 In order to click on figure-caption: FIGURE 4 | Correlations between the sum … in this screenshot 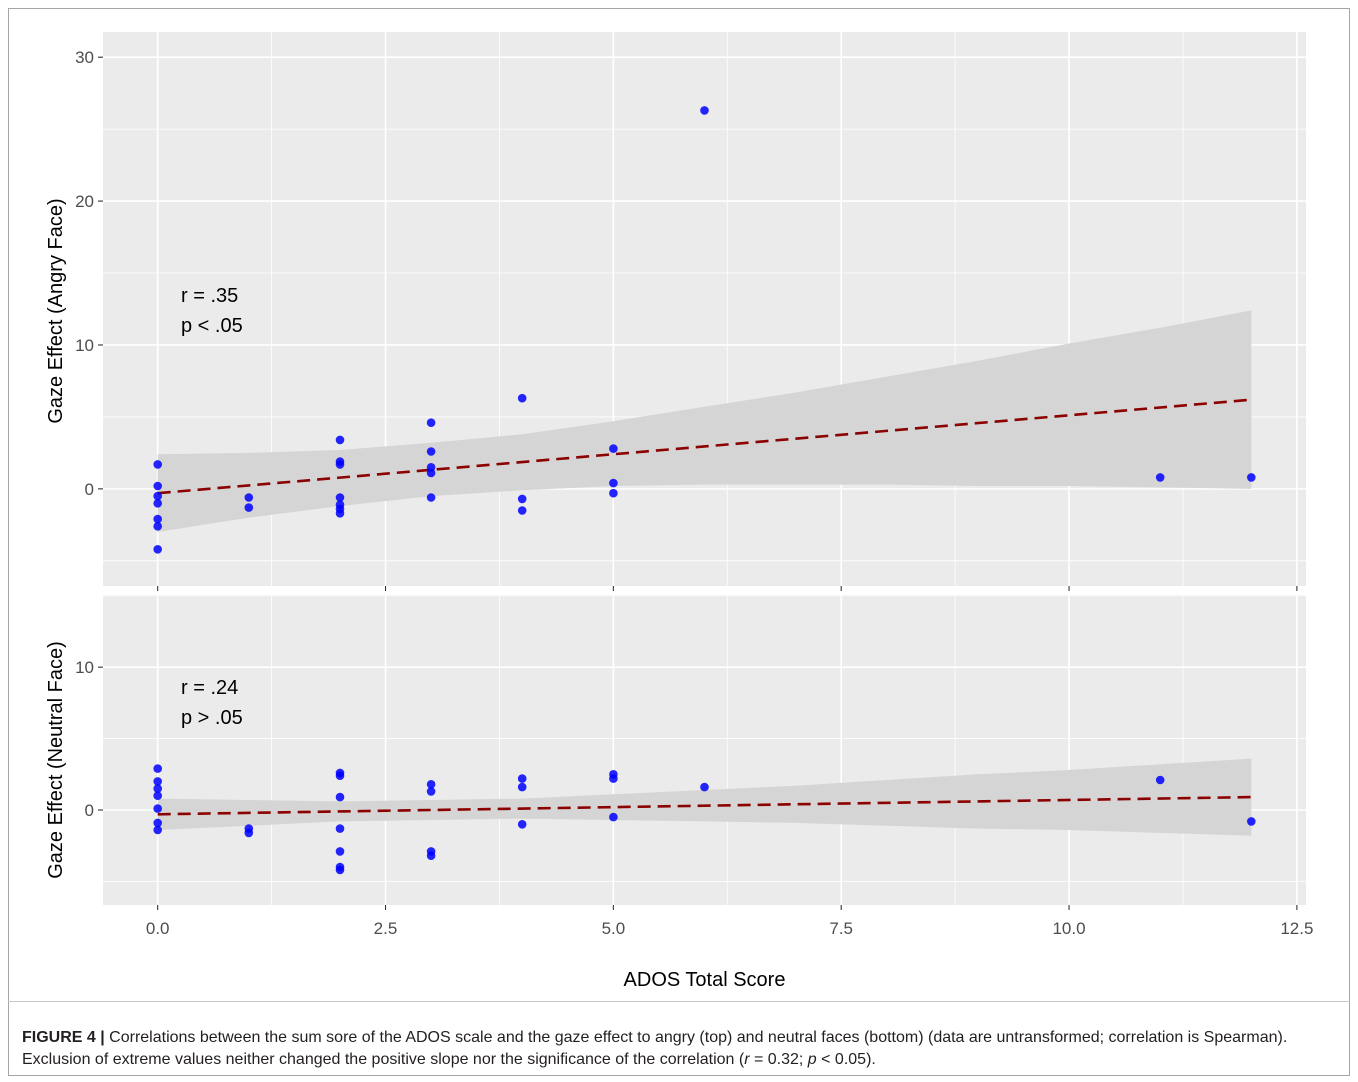, I will do `click(681, 1049)`.